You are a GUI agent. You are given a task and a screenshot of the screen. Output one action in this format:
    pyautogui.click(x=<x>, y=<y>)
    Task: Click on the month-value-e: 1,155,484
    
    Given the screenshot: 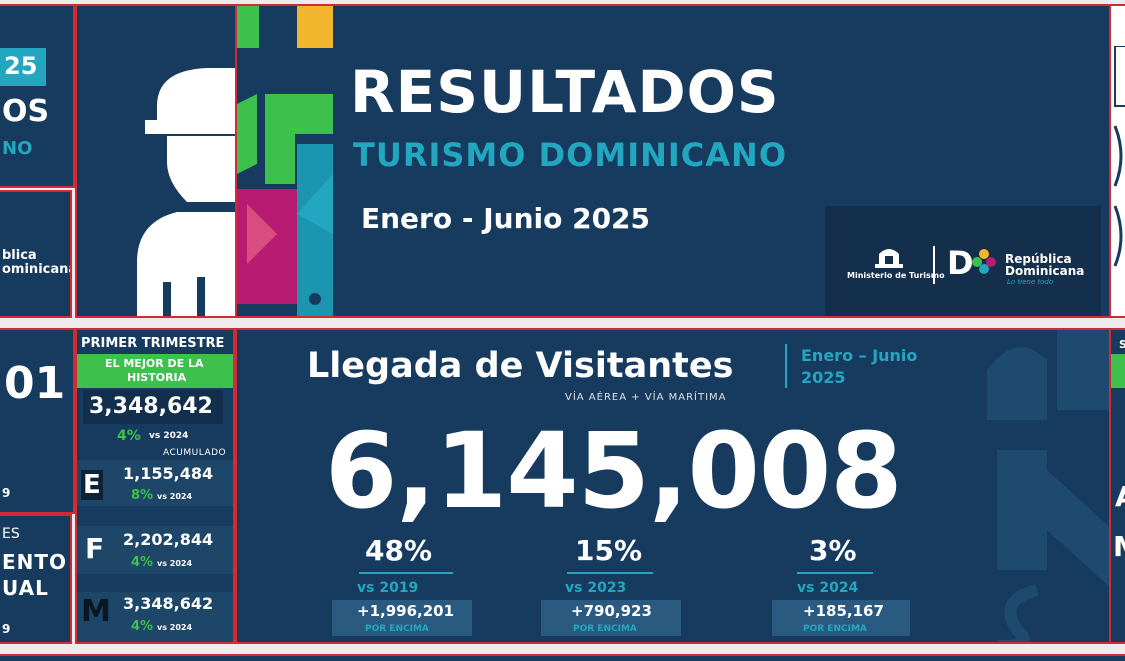 What is the action you would take?
    pyautogui.click(x=168, y=473)
    